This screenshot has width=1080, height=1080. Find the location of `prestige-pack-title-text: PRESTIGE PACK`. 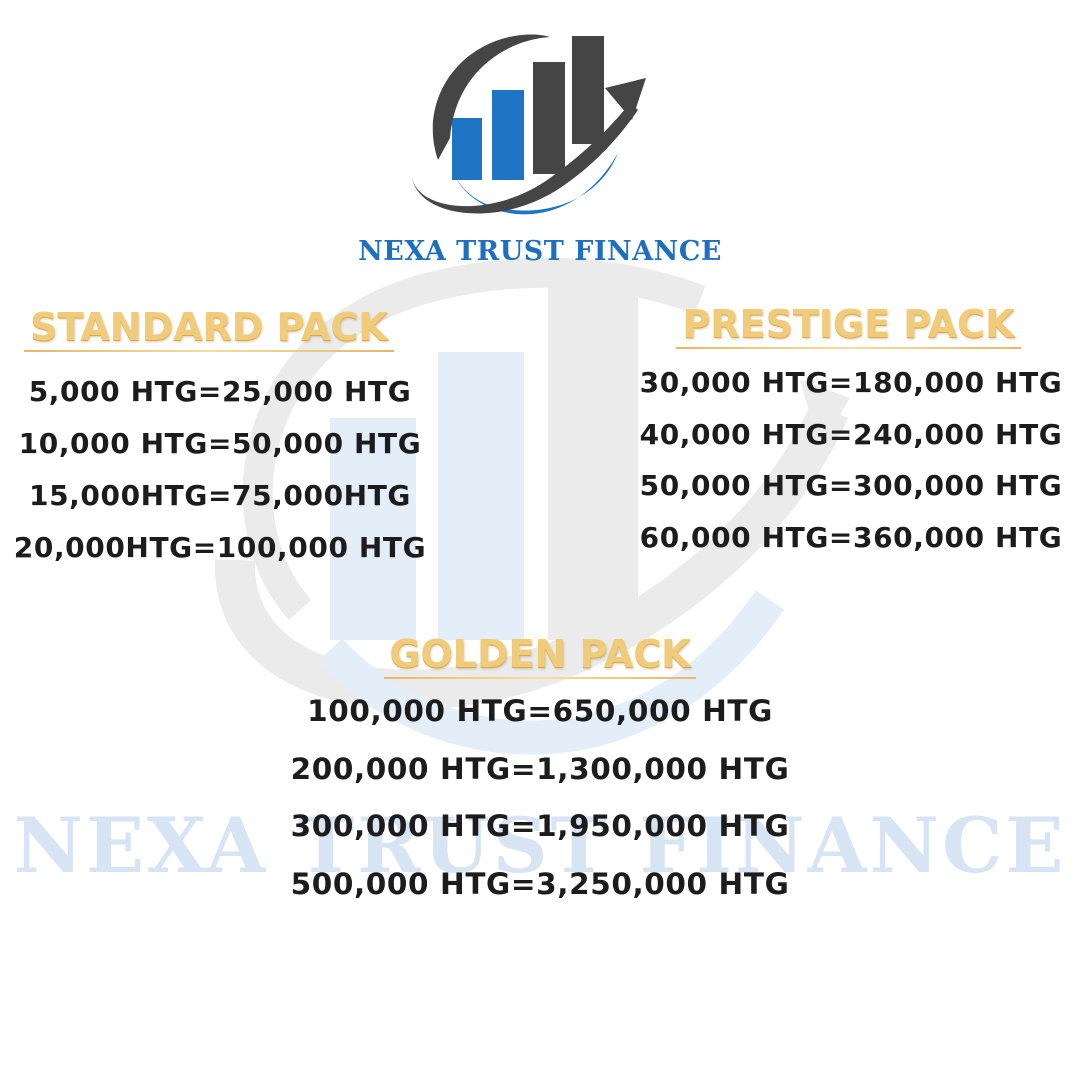

prestige-pack-title-text: PRESTIGE PACK is located at coordinates (848, 324).